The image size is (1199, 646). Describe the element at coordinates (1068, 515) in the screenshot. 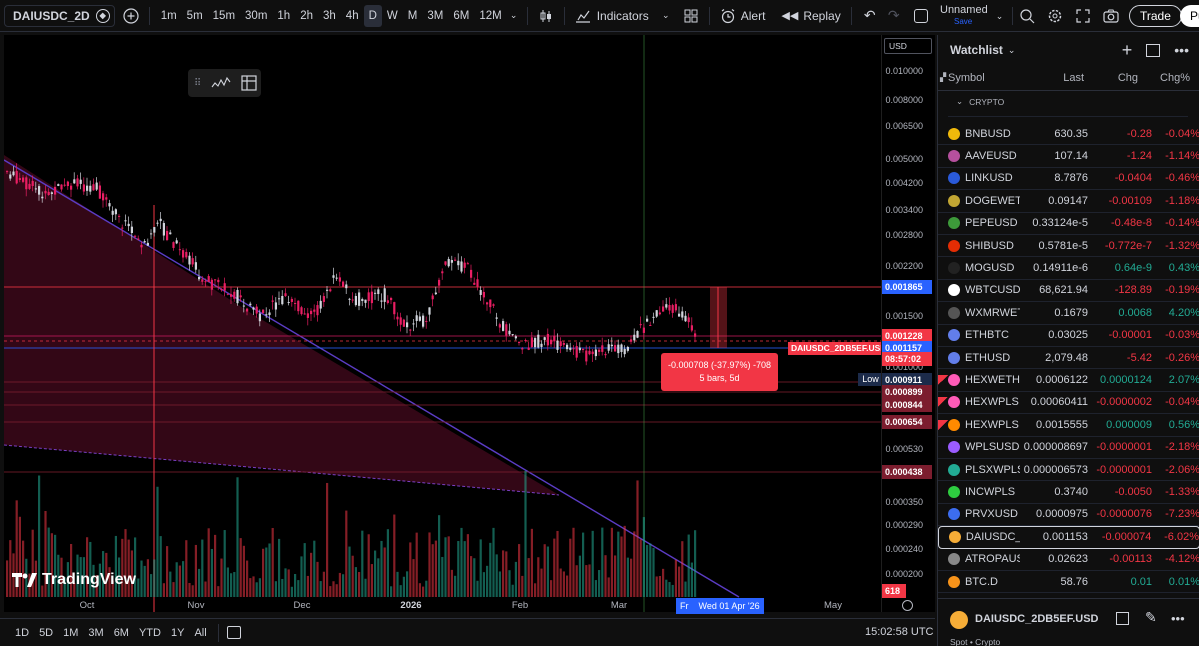

I see `watchlist-row: PRVXUSD 0.0000975 -0.0000076 -7.23%` at that location.